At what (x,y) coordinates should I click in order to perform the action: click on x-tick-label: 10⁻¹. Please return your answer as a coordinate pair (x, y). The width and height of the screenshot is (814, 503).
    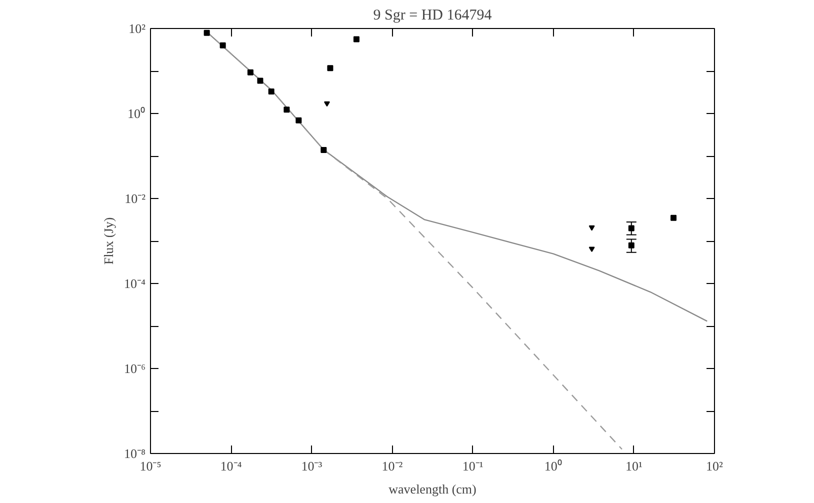
    Looking at the image, I should click on (473, 466).